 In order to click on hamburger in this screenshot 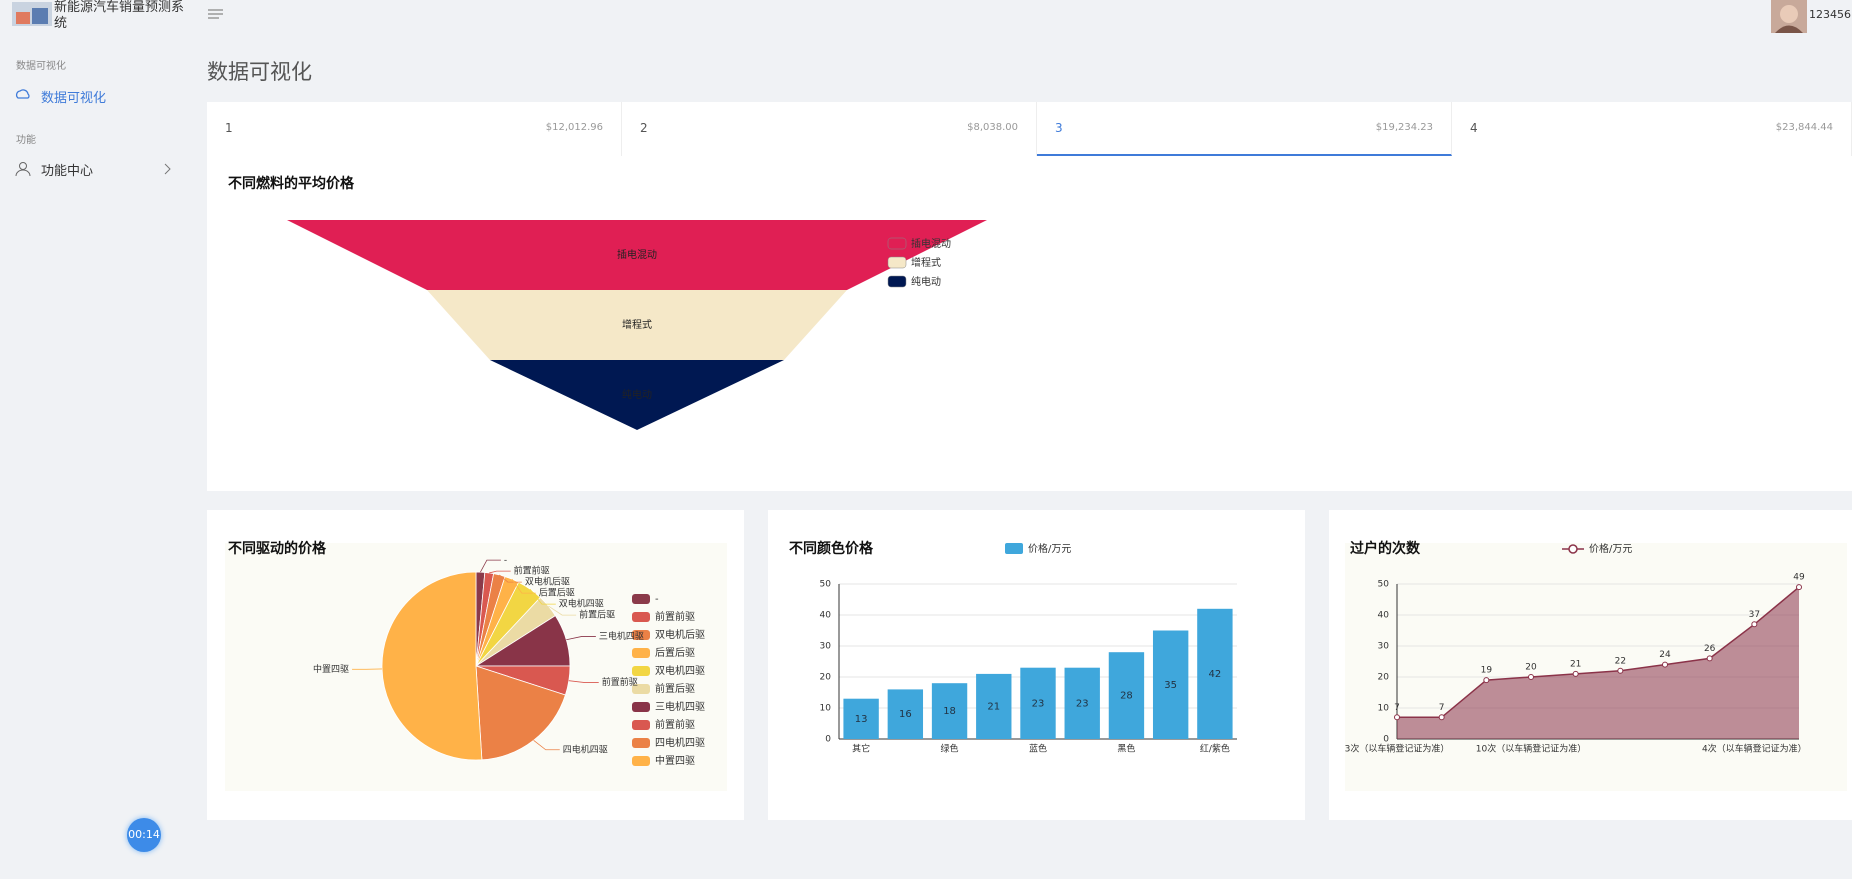, I will do `click(216, 15)`.